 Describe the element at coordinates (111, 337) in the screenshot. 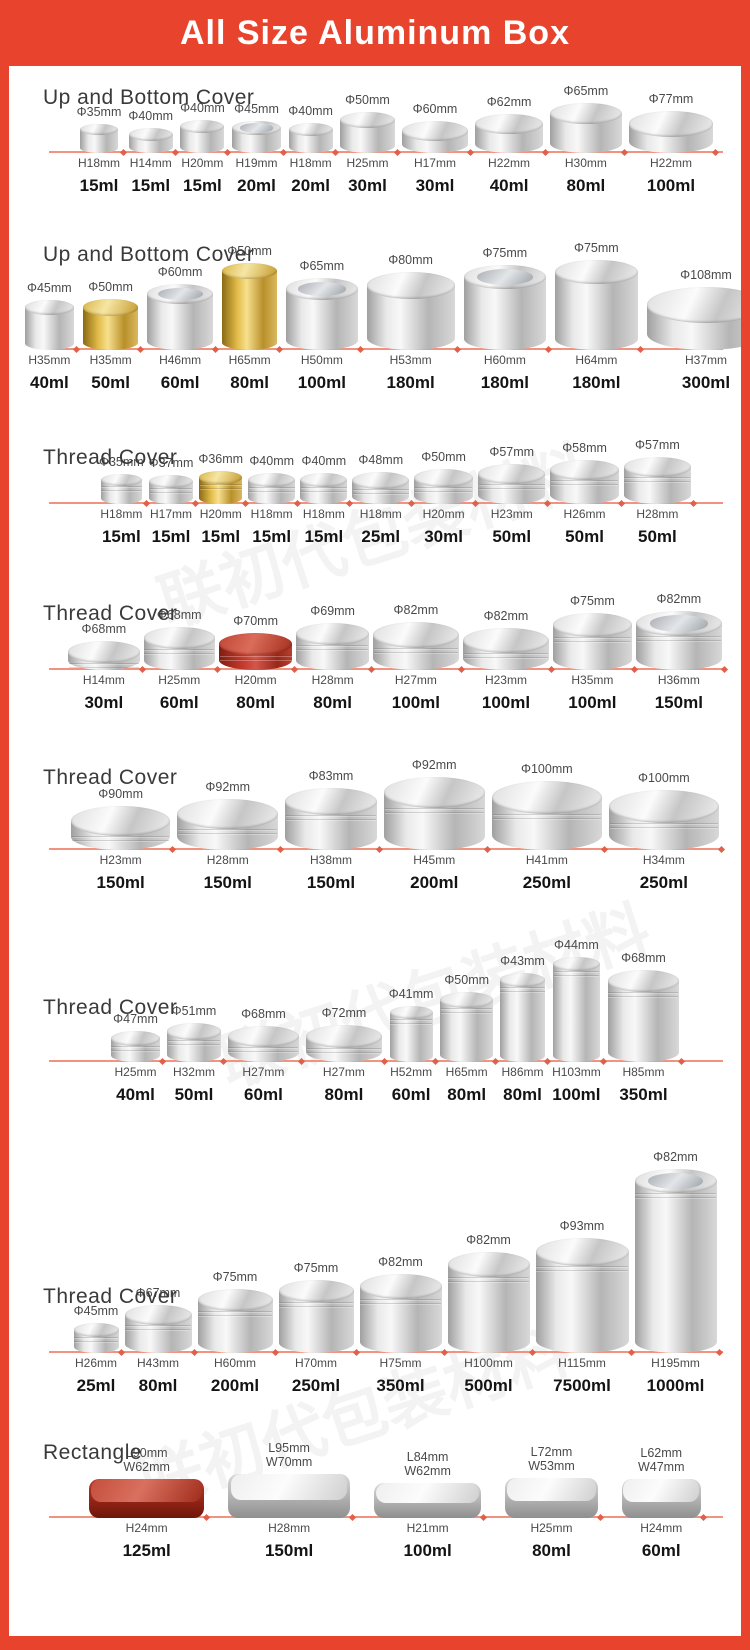

I see `tin-item: Φ50mm H35mm 50ml` at that location.